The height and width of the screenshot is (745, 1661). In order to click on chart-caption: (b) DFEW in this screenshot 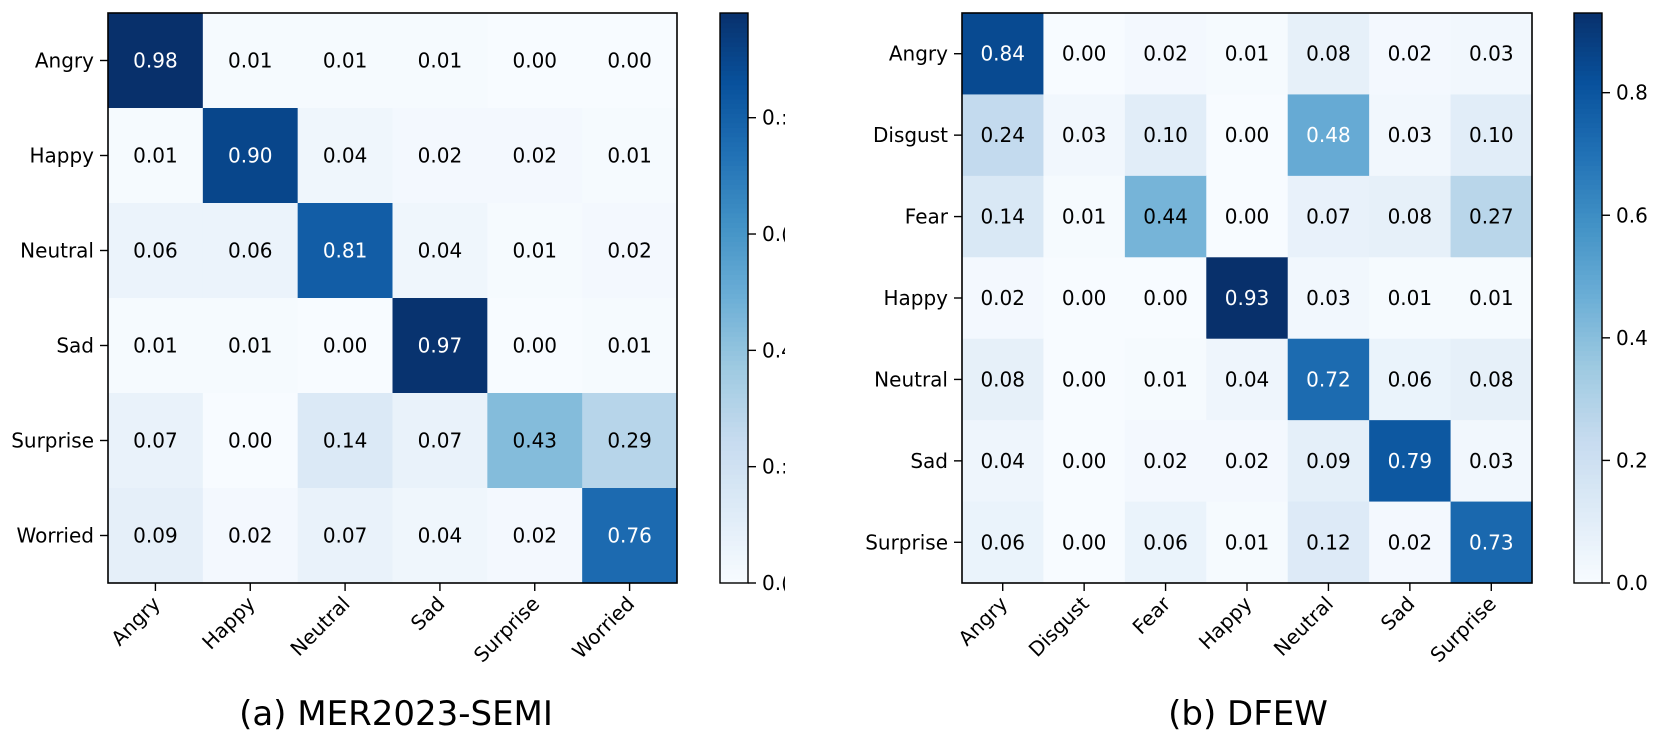, I will do `click(1248, 714)`.